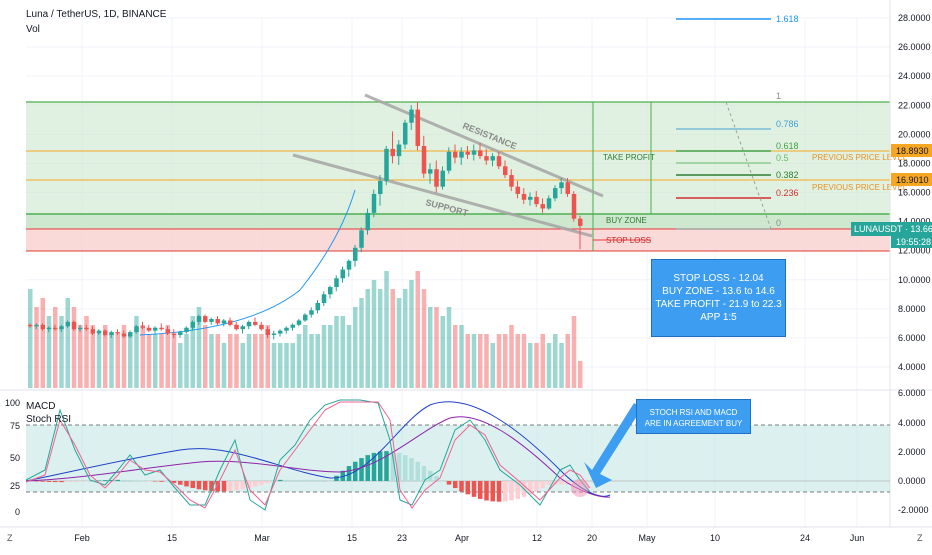 The height and width of the screenshot is (555, 932). I want to click on support-trendline, so click(442, 195).